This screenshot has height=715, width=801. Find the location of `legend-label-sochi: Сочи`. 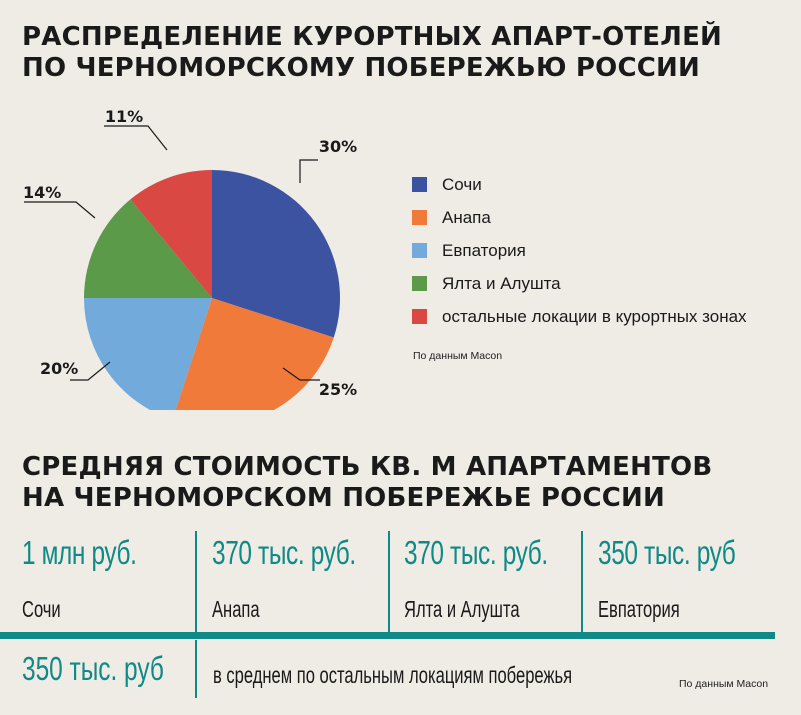

legend-label-sochi: Сочи is located at coordinates (462, 184).